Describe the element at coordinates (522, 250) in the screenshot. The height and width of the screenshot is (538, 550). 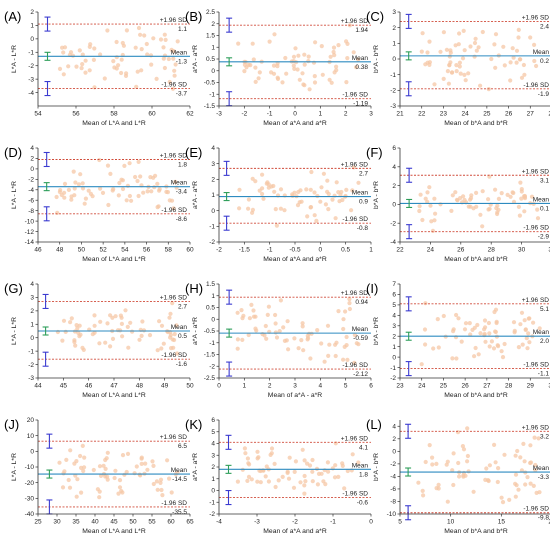
I see `x-tick-label: 30` at that location.